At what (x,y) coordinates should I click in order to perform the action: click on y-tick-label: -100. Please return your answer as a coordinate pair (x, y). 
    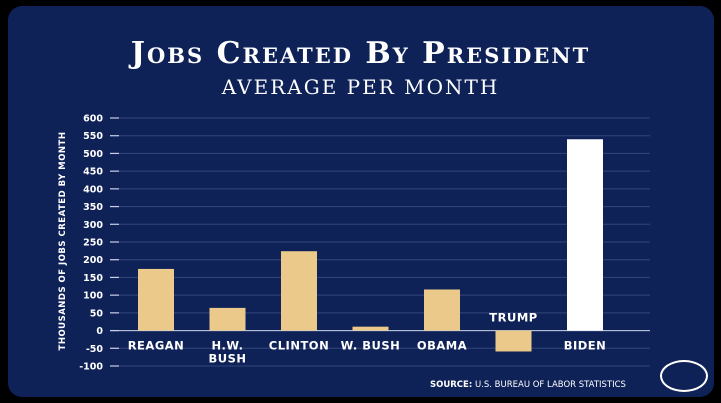
    Looking at the image, I should click on (91, 367).